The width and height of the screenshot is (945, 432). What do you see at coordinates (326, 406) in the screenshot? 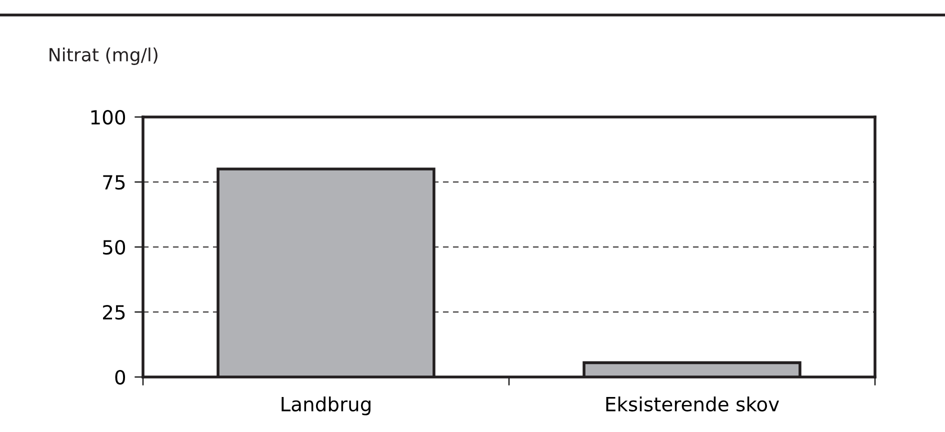
I see `x-tick-label: Landbrug` at bounding box center [326, 406].